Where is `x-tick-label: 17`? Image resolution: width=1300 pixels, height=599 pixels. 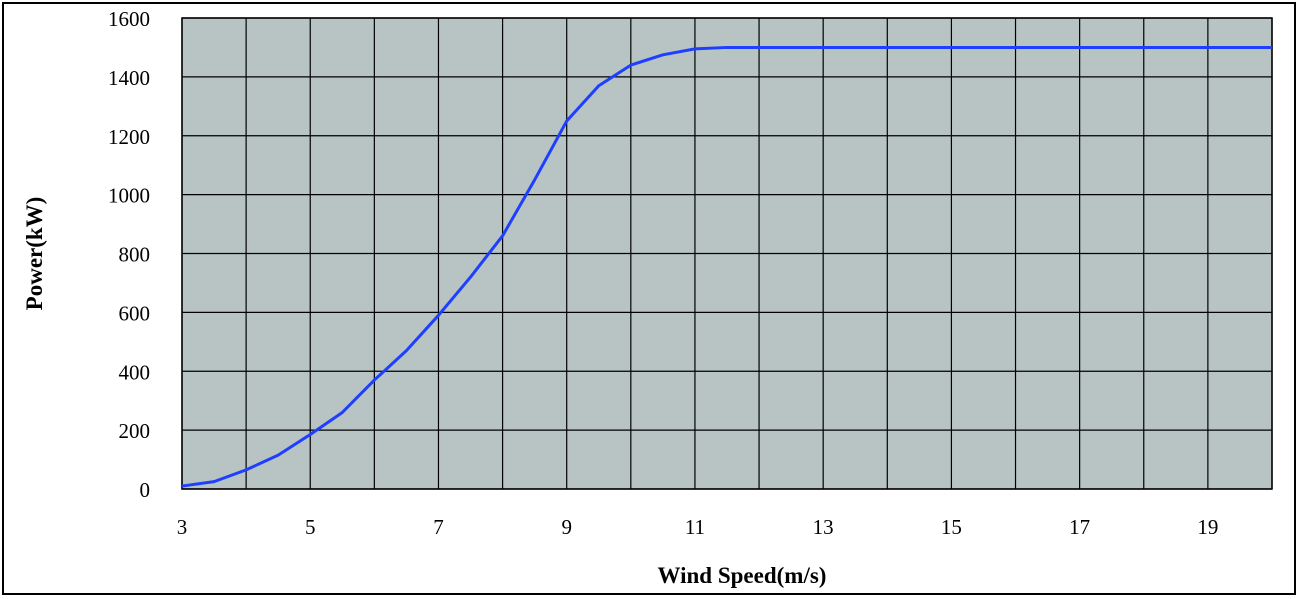
x-tick-label: 17 is located at coordinates (1079, 527).